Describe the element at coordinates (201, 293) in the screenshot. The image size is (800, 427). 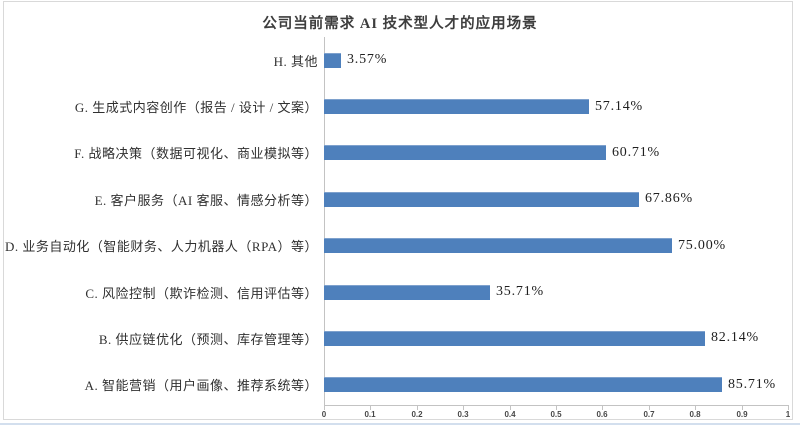
I see `category-label: C. 风险控制（欺诈检测、信用评估等）` at that location.